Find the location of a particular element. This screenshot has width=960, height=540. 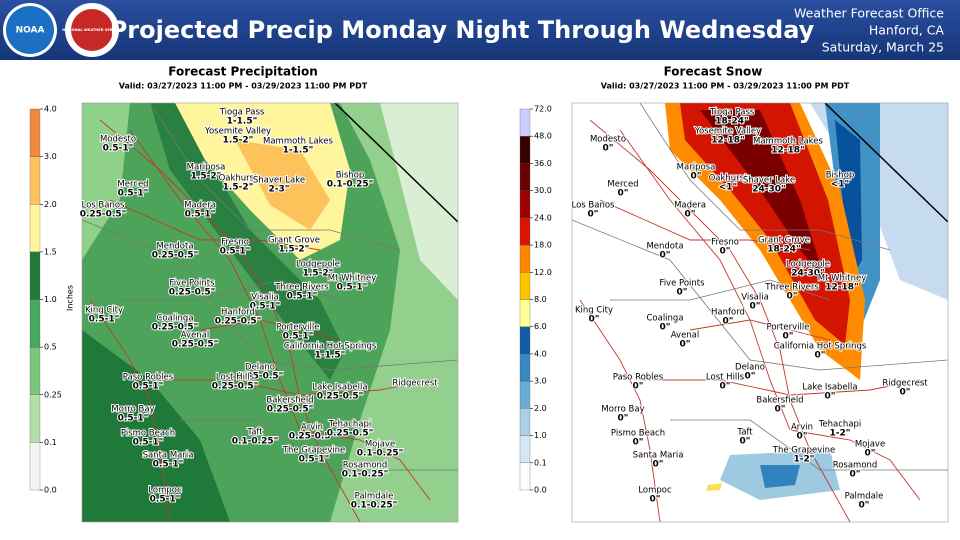

colorbar-tick-label: 1.0 is located at coordinates (50, 299).